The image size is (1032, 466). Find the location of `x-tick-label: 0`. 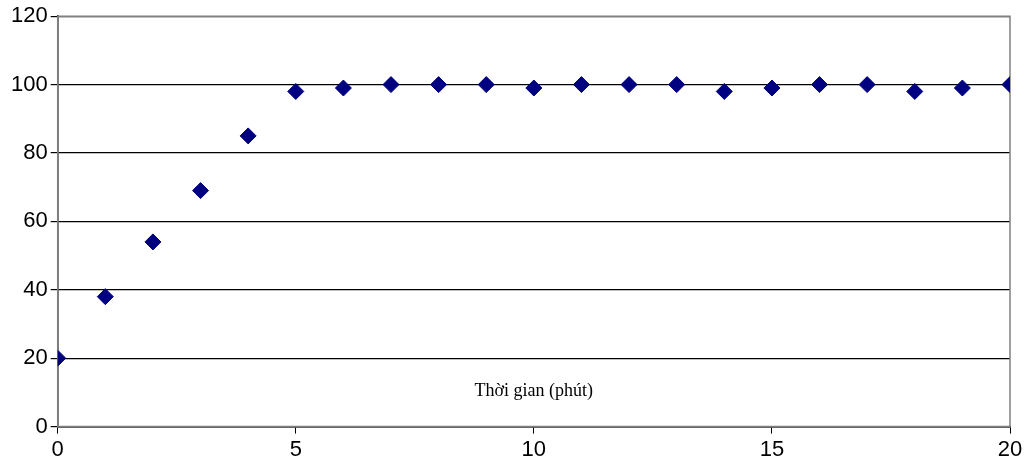

x-tick-label: 0 is located at coordinates (57, 448).